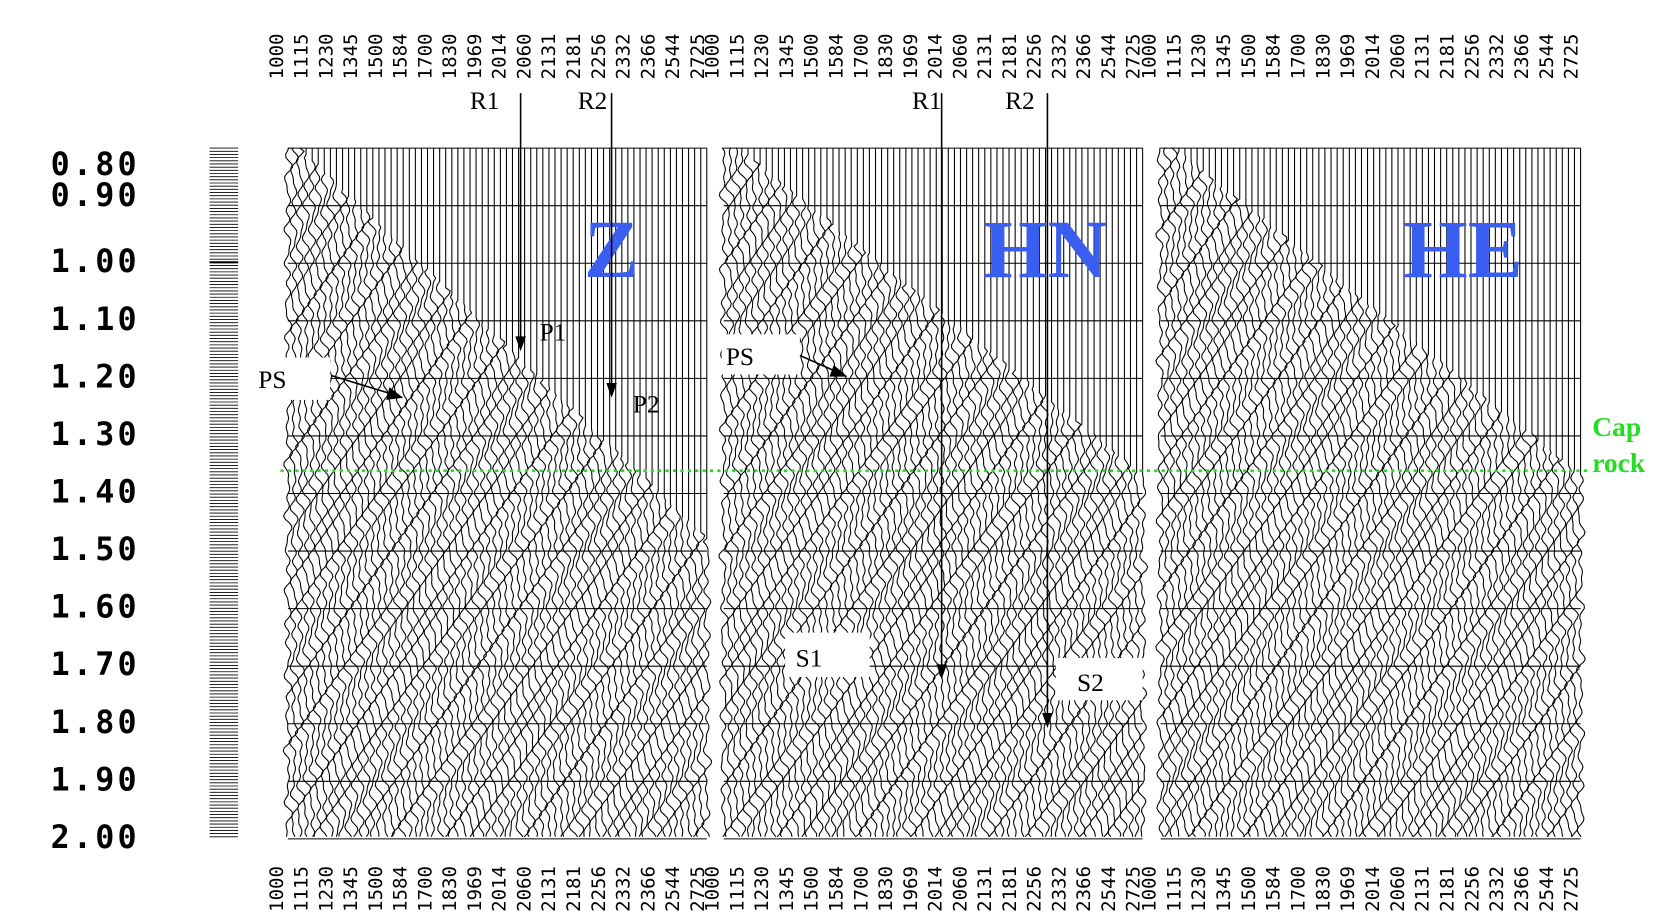  I want to click on trace-label: 2366, so click(648, 56).